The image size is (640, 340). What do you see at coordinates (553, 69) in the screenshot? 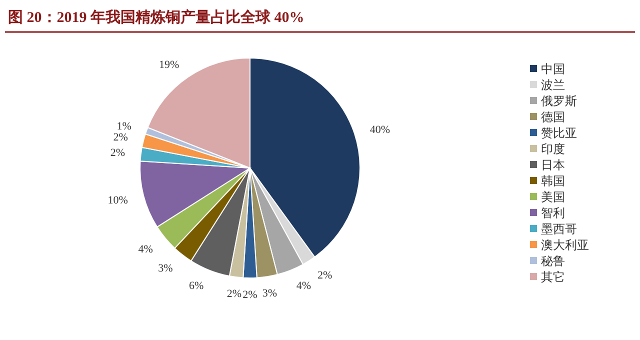
I see `legend-label: 中国` at bounding box center [553, 69].